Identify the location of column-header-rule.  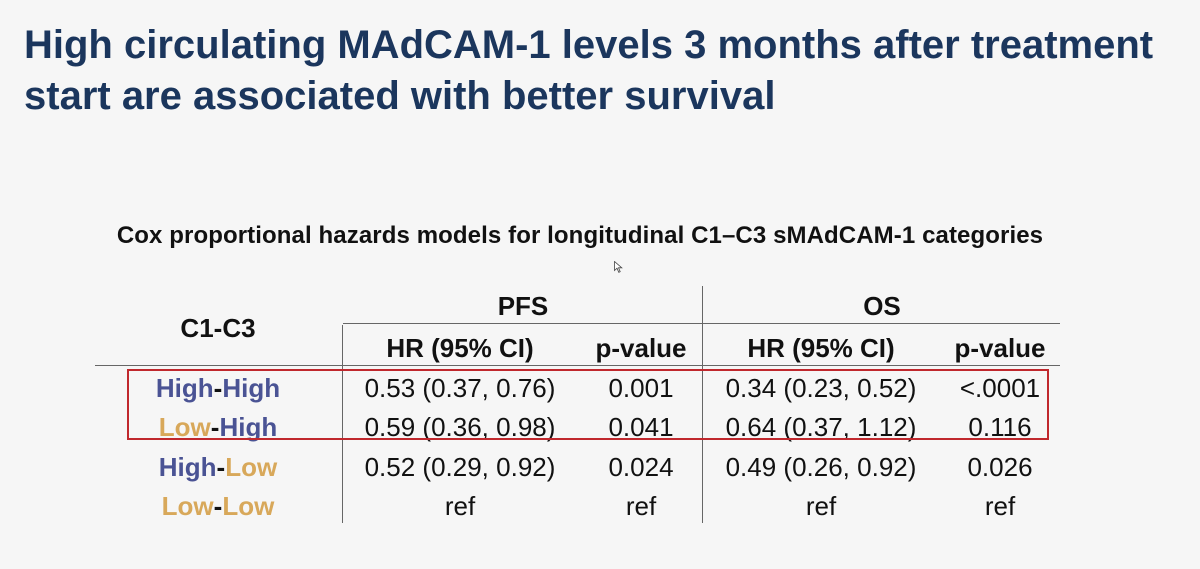
(577, 365).